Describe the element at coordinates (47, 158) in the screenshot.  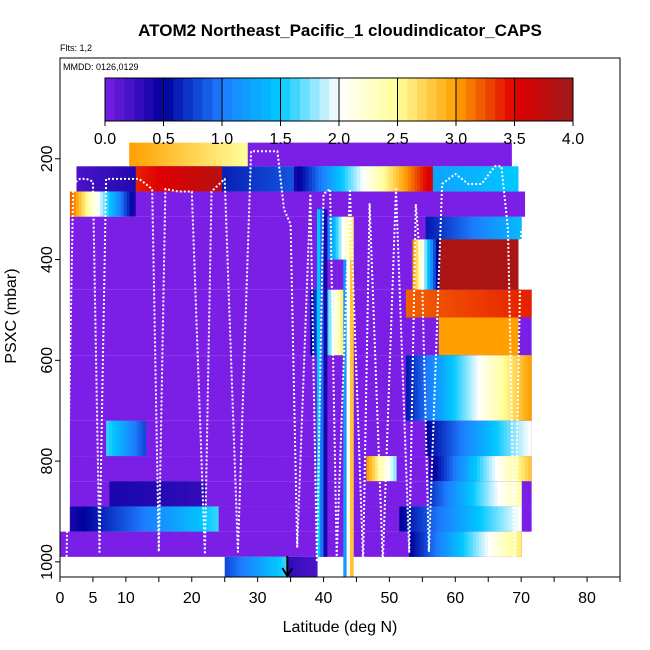
I see `y-tick-label: 200` at that location.